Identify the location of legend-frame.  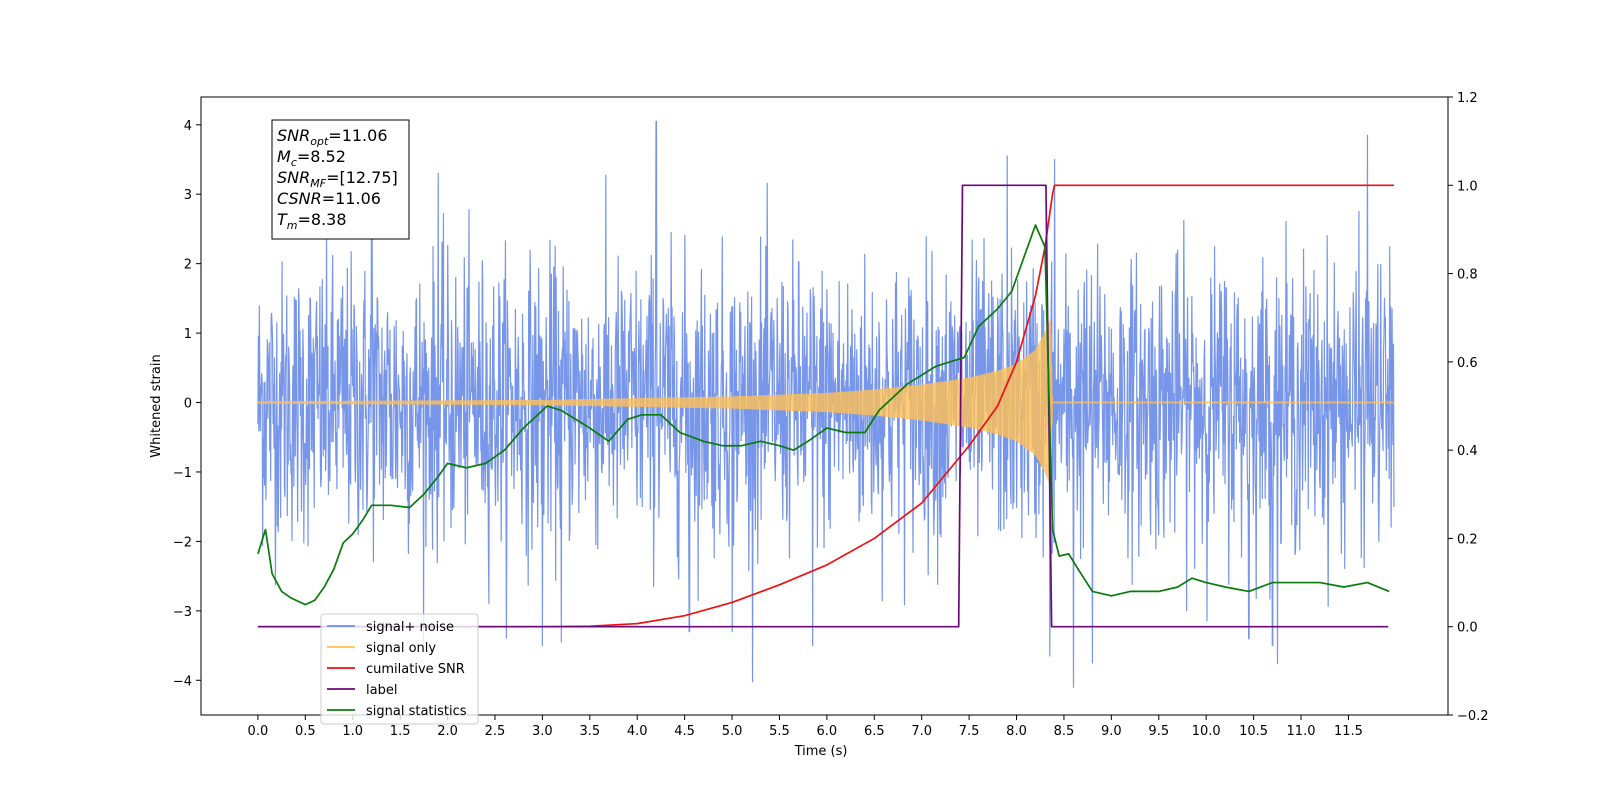
(399, 669).